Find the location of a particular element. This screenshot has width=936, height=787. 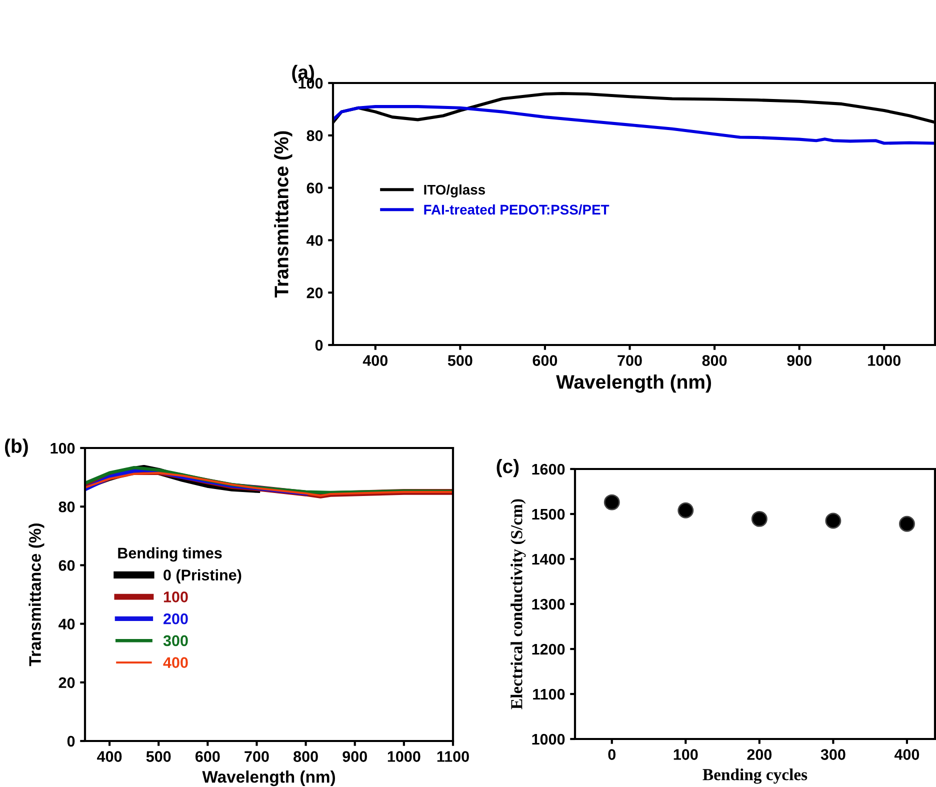

legend-label: ITO/glass is located at coordinates (454, 191).